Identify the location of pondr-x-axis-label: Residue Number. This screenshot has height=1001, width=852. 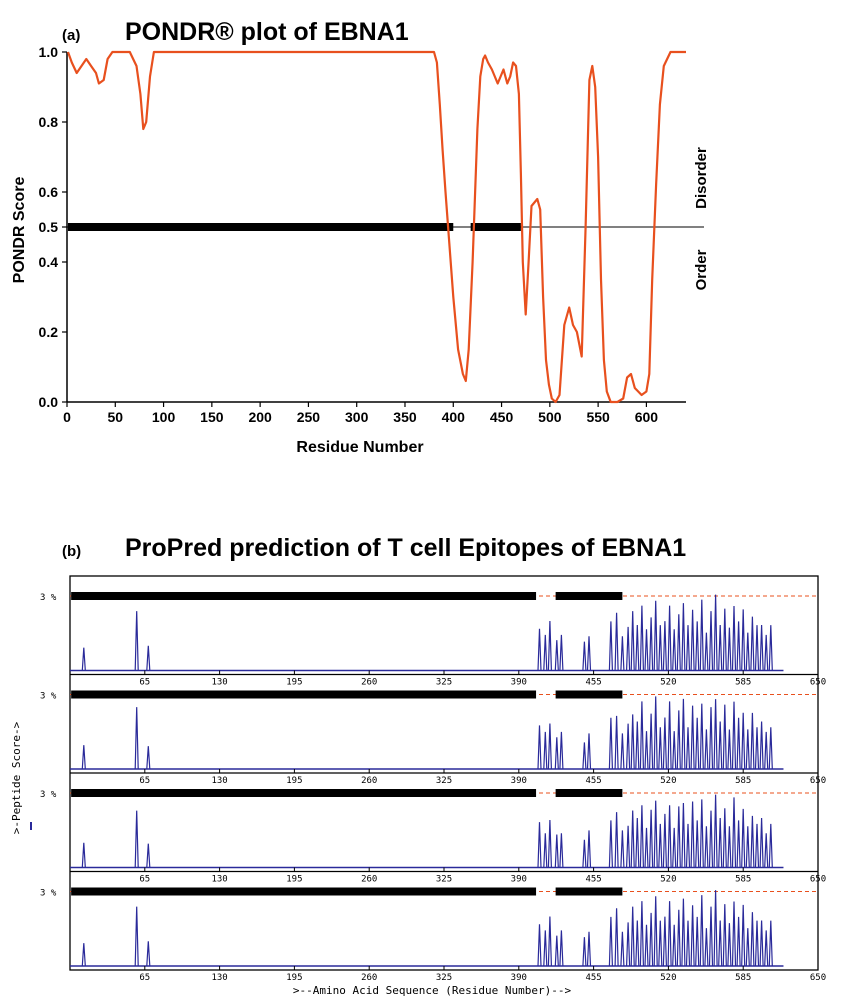
(359, 447).